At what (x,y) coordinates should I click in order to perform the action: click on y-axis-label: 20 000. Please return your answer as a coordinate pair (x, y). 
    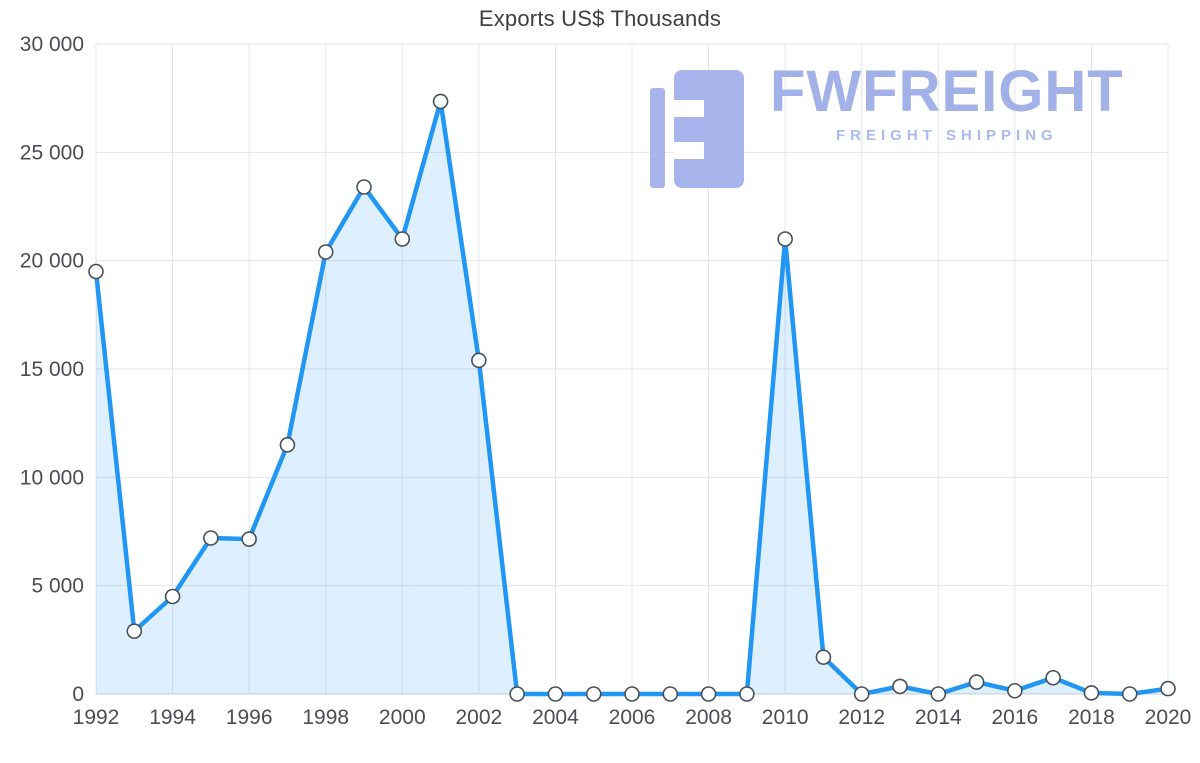
    Looking at the image, I should click on (52, 261).